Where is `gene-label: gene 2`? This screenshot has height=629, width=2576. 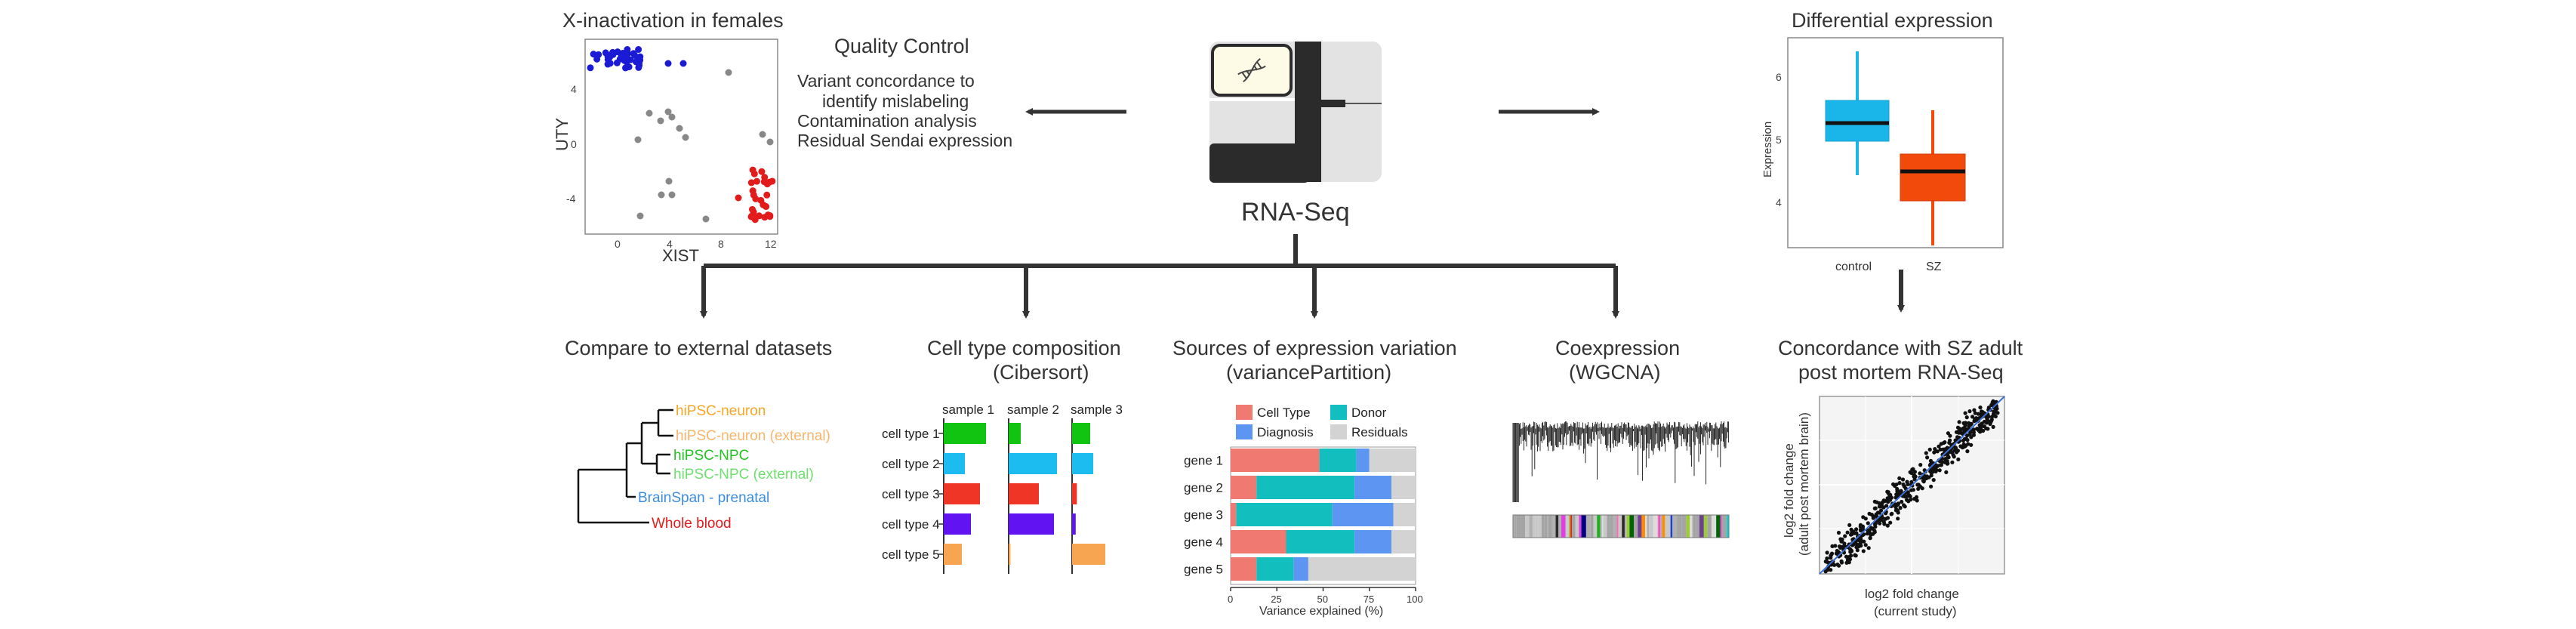 gene-label: gene 2 is located at coordinates (1203, 488).